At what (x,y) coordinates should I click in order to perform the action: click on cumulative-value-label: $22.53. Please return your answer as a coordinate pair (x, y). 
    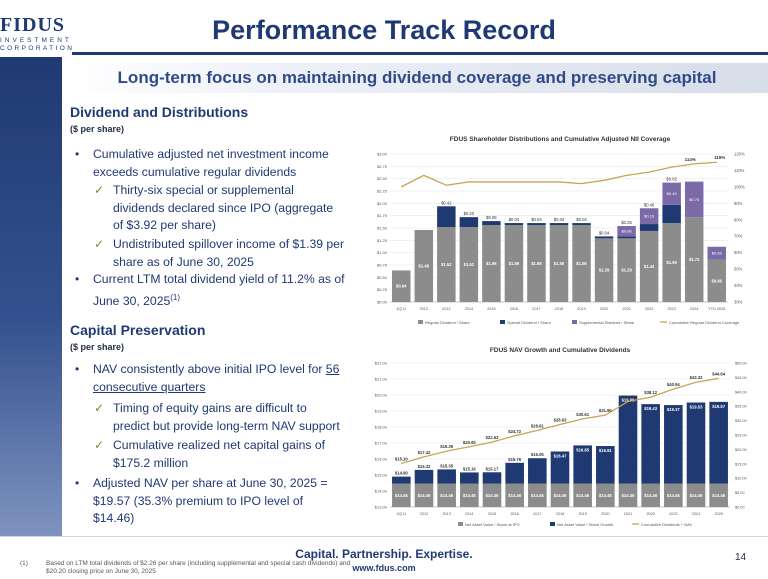
    Looking at the image, I should click on (492, 437).